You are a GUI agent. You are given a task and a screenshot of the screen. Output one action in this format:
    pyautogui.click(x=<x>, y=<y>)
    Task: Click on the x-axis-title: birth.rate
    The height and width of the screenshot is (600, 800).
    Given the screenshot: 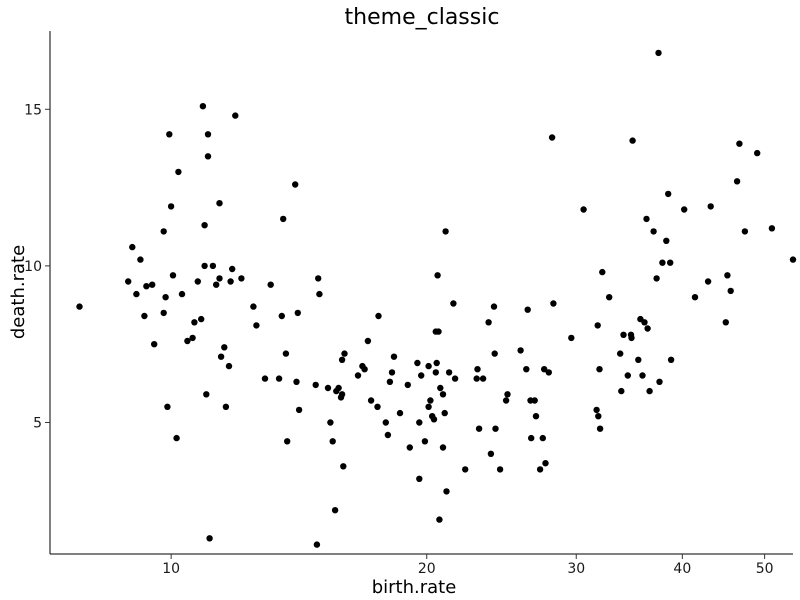 What is the action you would take?
    pyautogui.click(x=414, y=587)
    